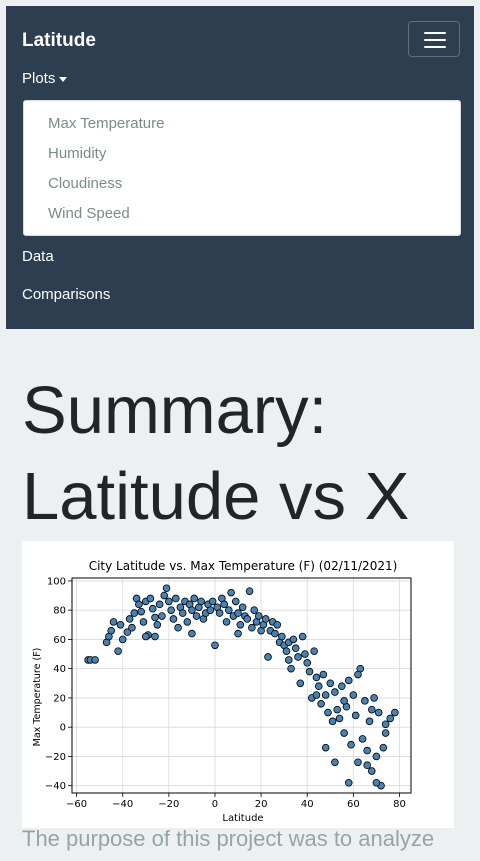  I want to click on y-tick-label: 100, so click(56, 581).